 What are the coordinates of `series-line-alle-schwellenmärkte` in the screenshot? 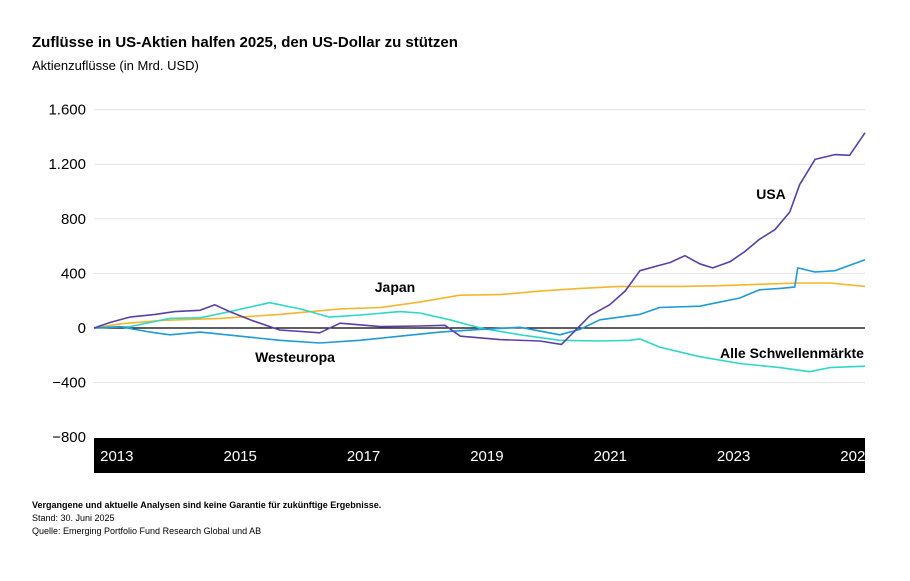 It's located at (479, 301).